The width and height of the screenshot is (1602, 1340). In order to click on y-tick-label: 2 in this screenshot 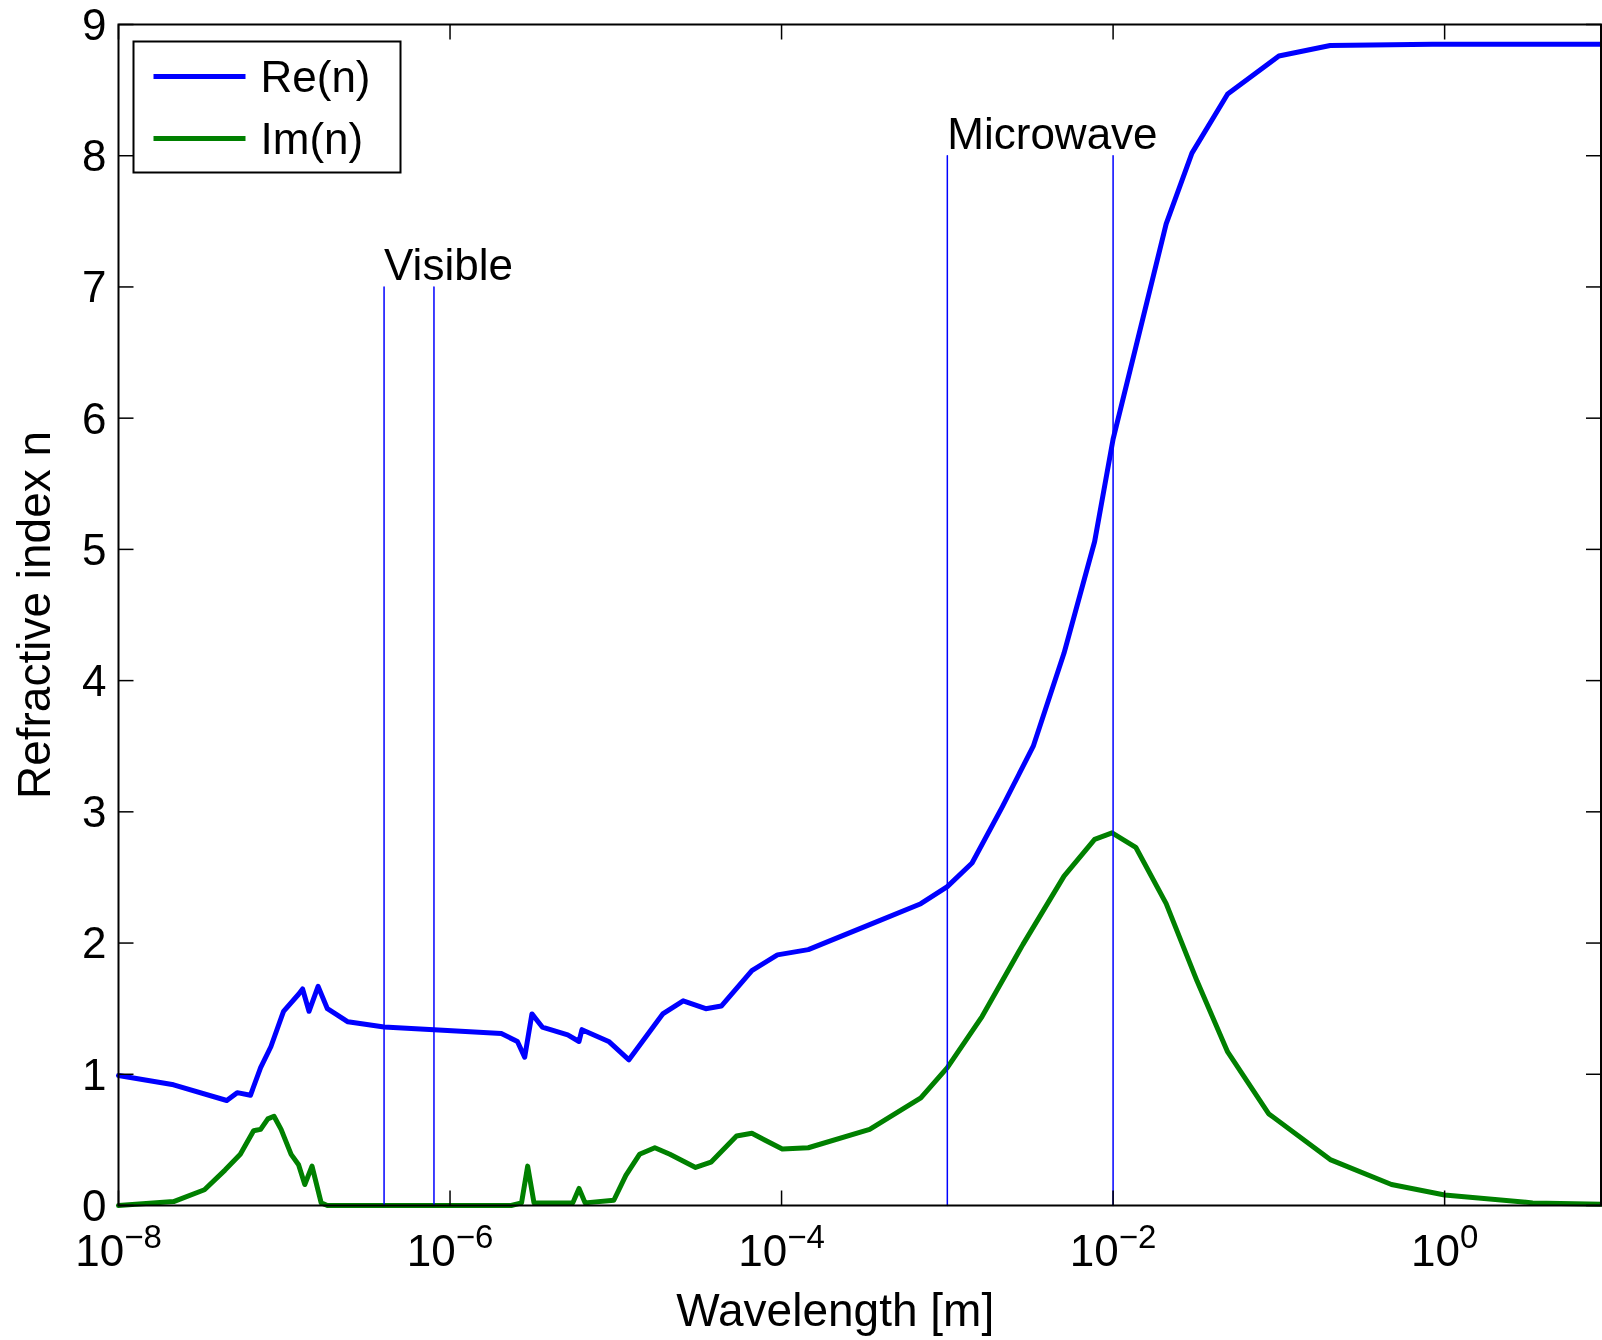, I will do `click(94, 943)`.